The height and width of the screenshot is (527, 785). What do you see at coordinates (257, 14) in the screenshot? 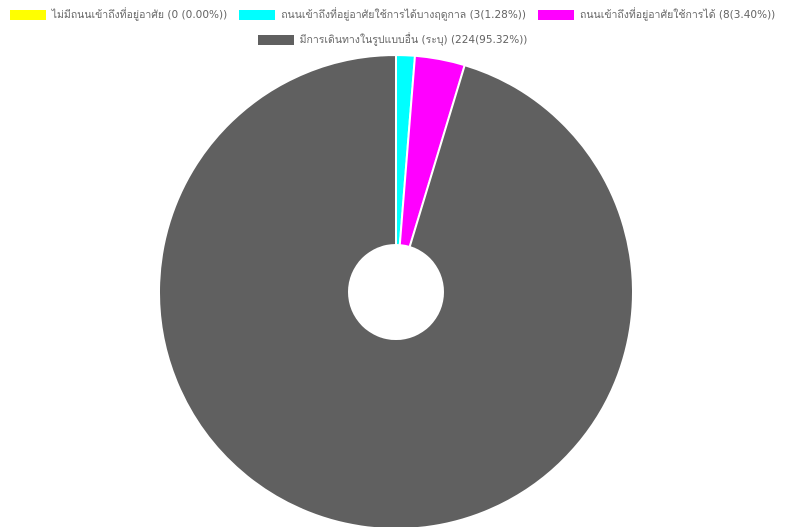
I see `legend-swatch-seasonal-road` at bounding box center [257, 14].